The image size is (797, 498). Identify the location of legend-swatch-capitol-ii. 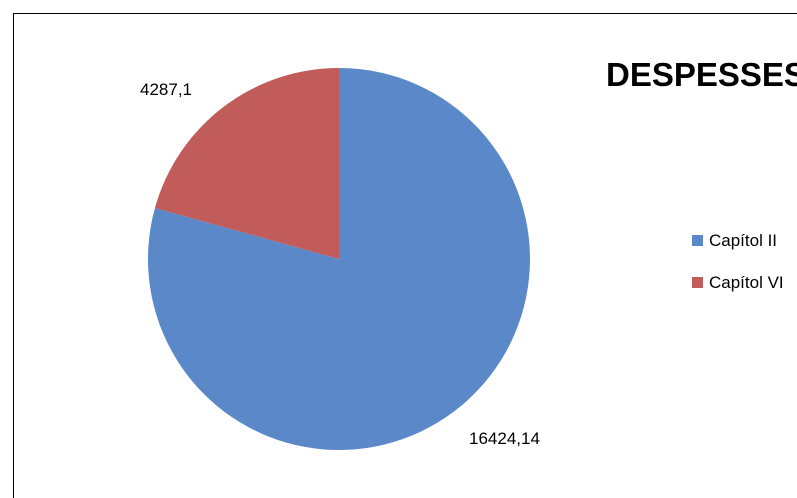
(697, 240).